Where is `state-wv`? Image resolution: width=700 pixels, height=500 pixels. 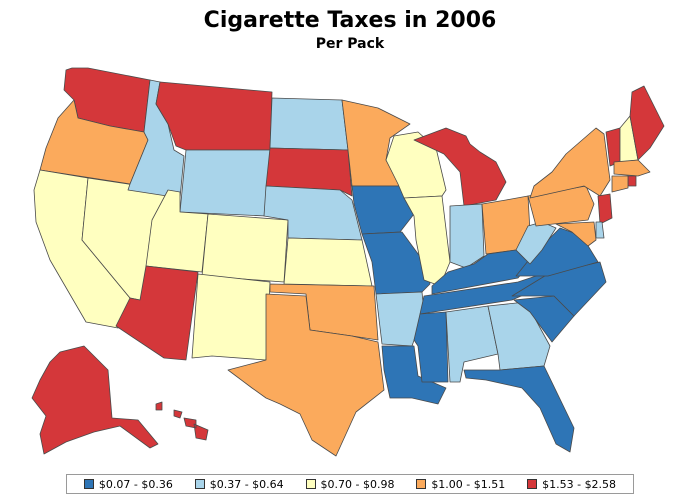
state-wv is located at coordinates (536, 243).